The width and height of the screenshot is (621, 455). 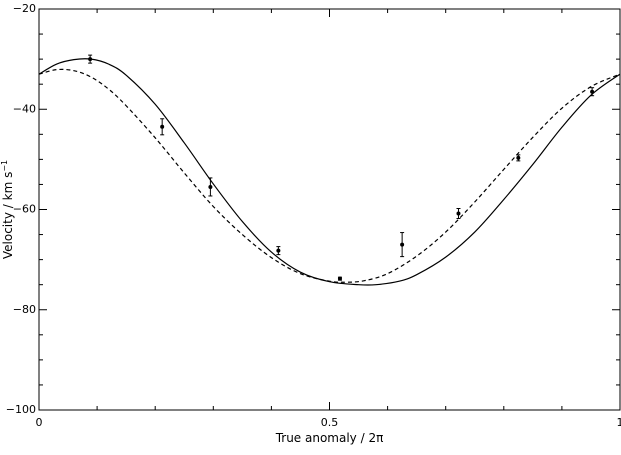 What do you see at coordinates (4, 166) in the screenshot?
I see `y-axis-label-superscript: −1` at bounding box center [4, 166].